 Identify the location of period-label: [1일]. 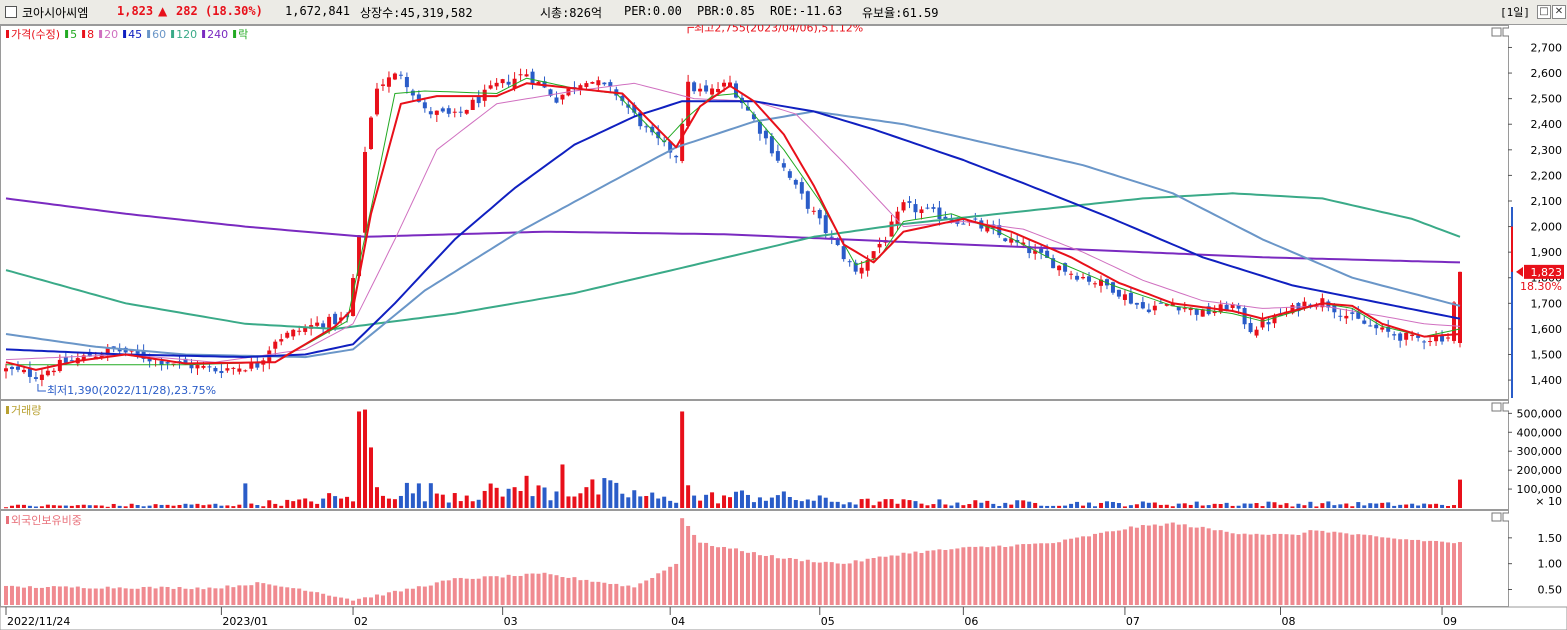
(1515, 12).